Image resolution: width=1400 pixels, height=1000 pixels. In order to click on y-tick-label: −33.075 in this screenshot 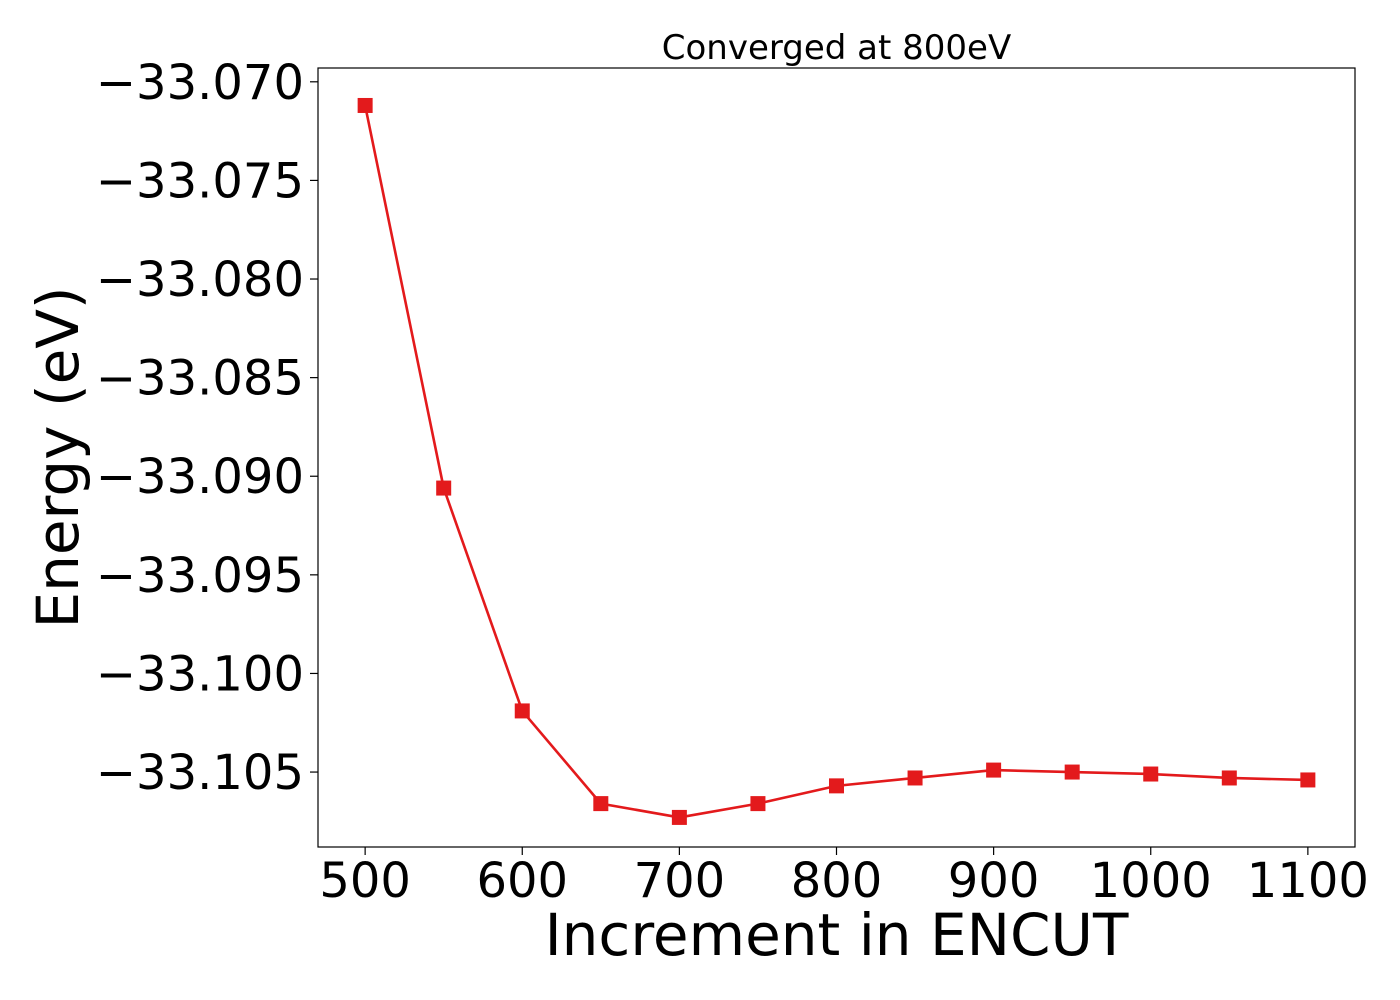, I will do `click(200, 181)`.